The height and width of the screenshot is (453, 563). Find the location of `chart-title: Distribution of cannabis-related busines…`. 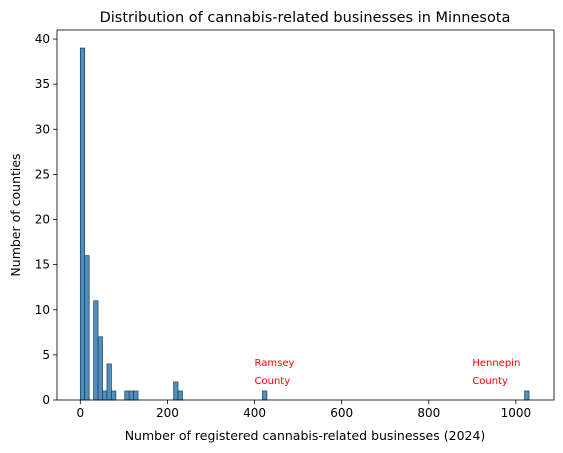

chart-title: Distribution of cannabis-related busines… is located at coordinates (305, 18).